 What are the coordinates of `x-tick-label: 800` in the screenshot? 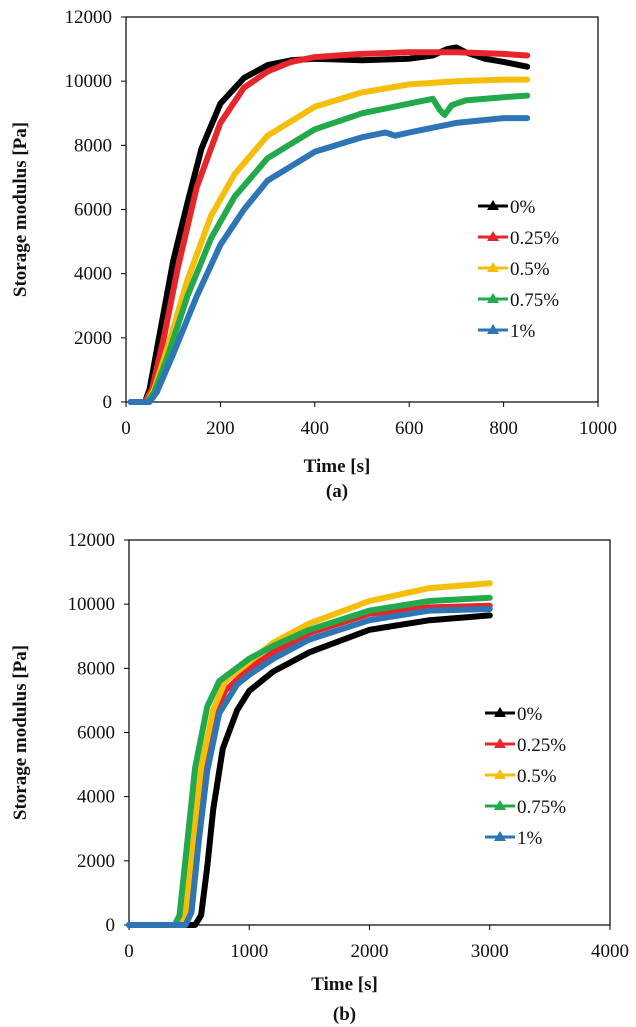 It's located at (503, 428).